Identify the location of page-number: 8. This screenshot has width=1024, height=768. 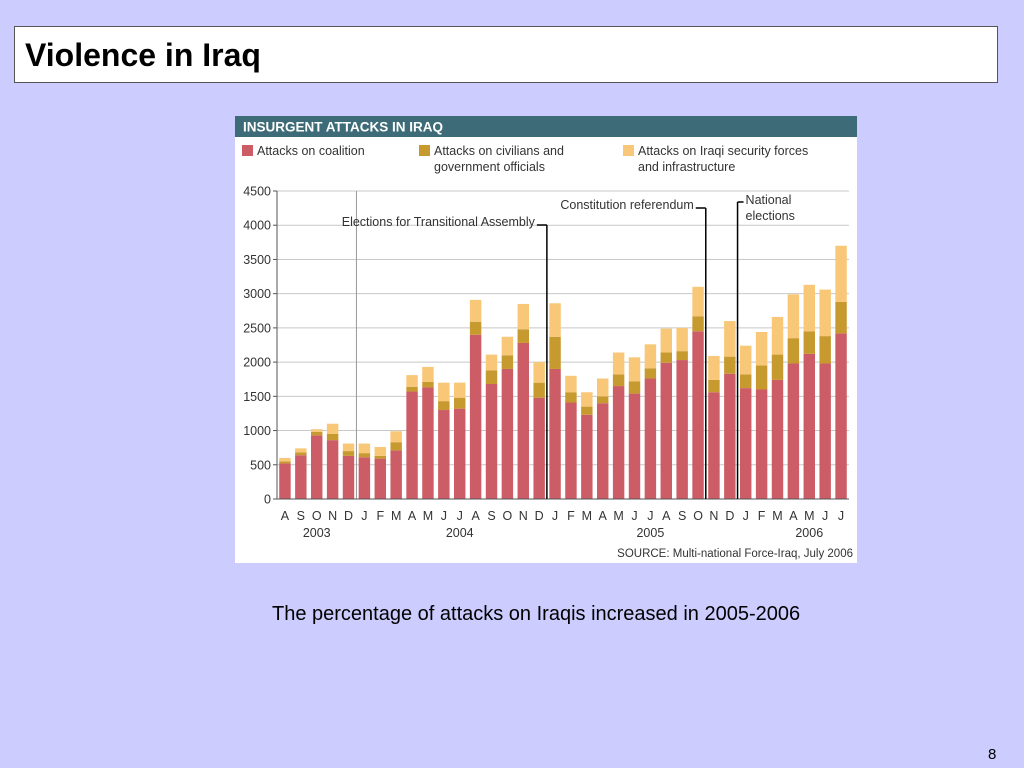
(992, 754).